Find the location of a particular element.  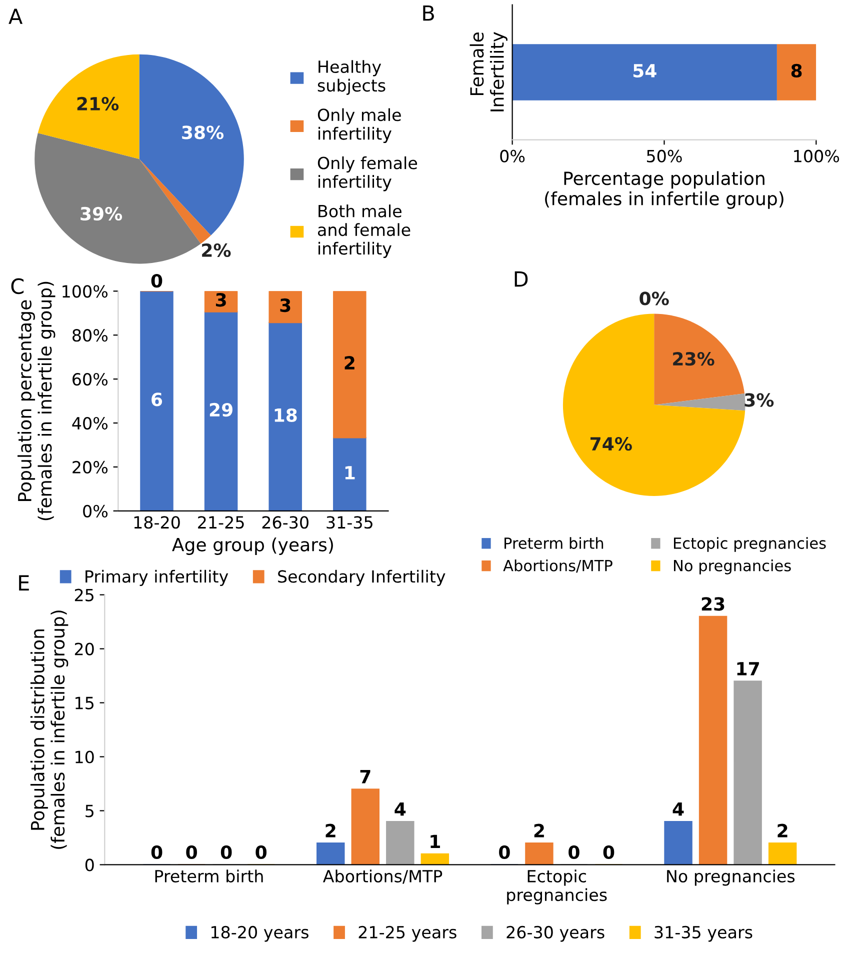

data-label: 7 is located at coordinates (365, 777).